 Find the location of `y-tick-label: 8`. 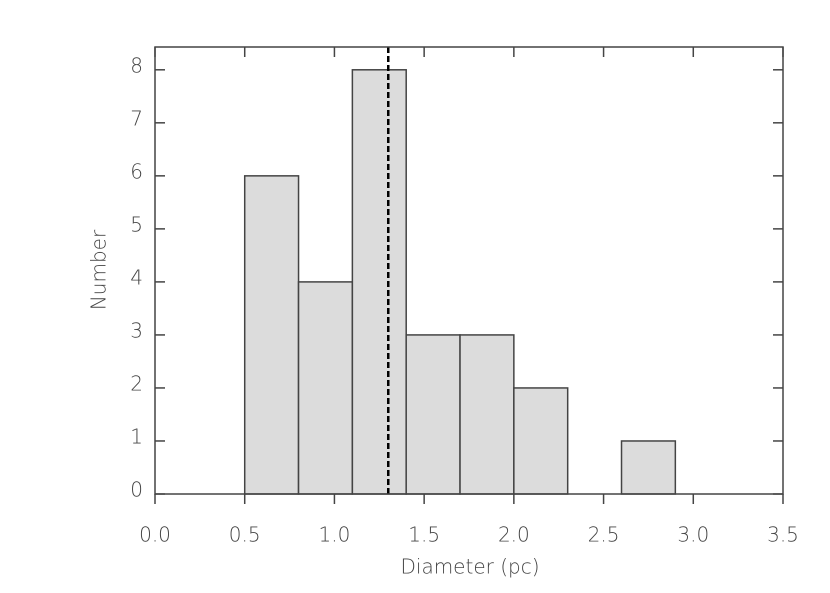

y-tick-label: 8 is located at coordinates (136, 65).